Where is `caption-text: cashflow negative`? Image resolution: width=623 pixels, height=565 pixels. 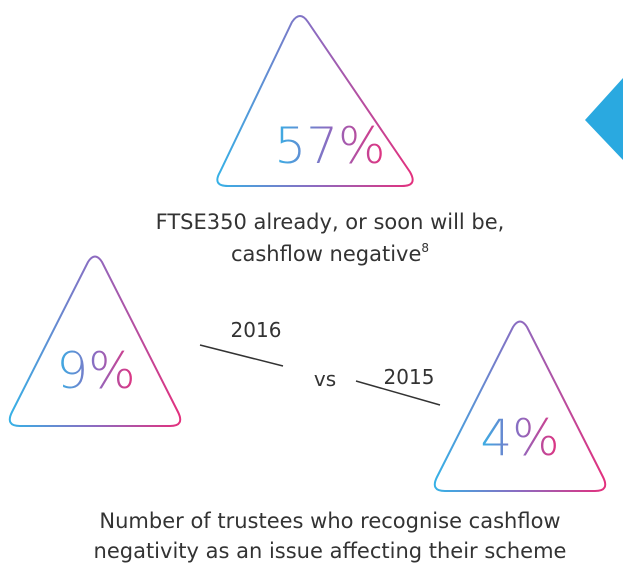 caption-text: cashflow negative is located at coordinates (326, 254).